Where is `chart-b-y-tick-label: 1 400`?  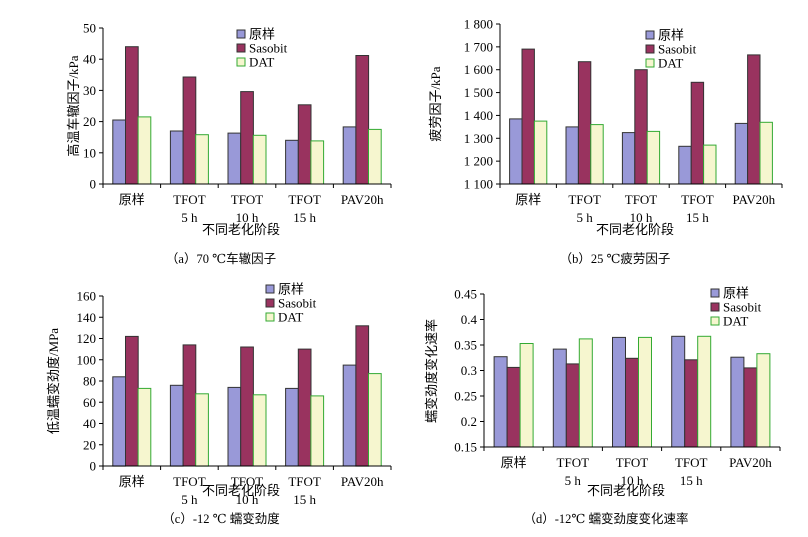 chart-b-y-tick-label: 1 400 is located at coordinates (478, 115).